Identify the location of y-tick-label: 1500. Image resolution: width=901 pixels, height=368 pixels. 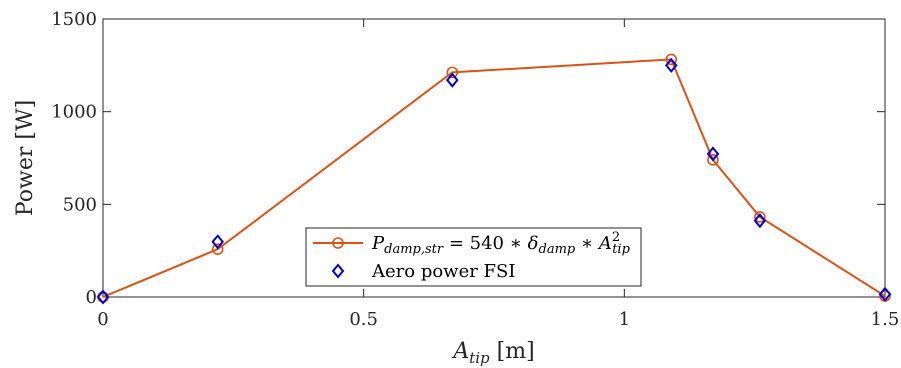
(74, 19).